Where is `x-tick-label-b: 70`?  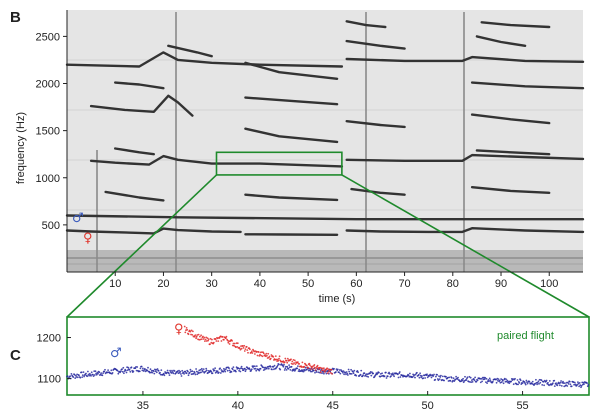 x-tick-label-b: 70 is located at coordinates (404, 284).